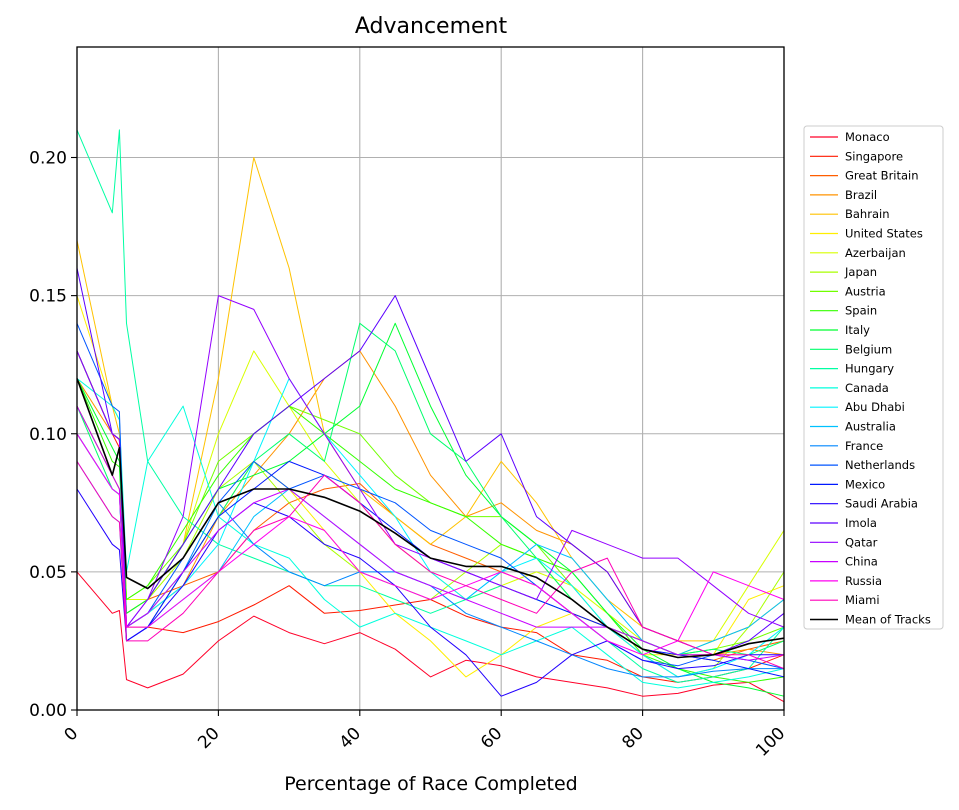 The width and height of the screenshot is (959, 810). I want to click on x-tick-label: 100, so click(770, 742).